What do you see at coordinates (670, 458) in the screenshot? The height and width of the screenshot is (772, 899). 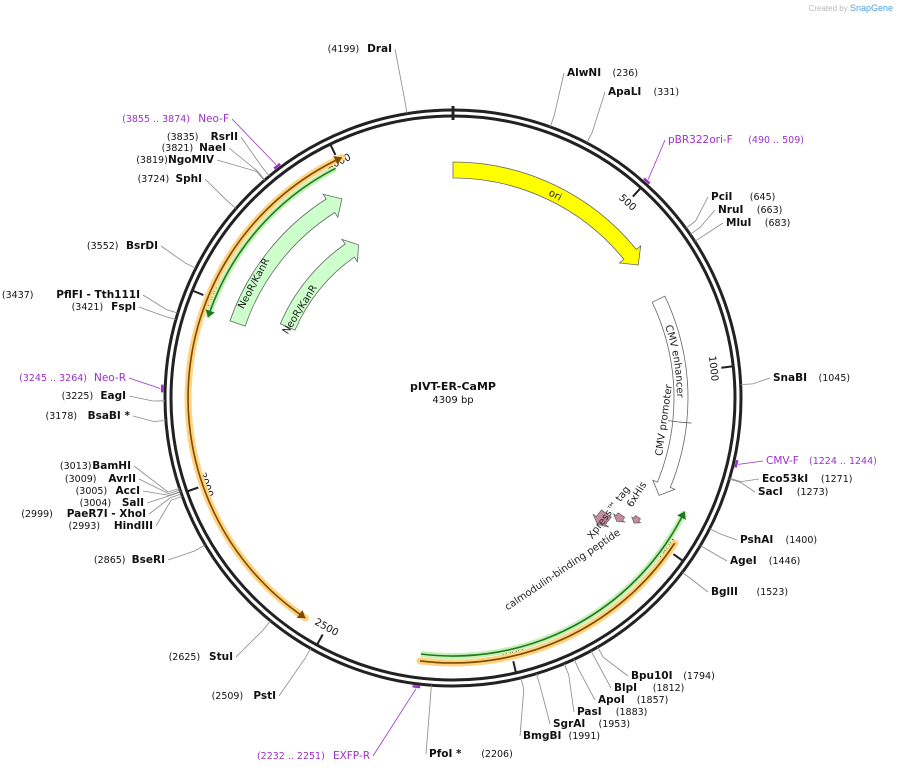 I see `cmv-promoter-feature` at bounding box center [670, 458].